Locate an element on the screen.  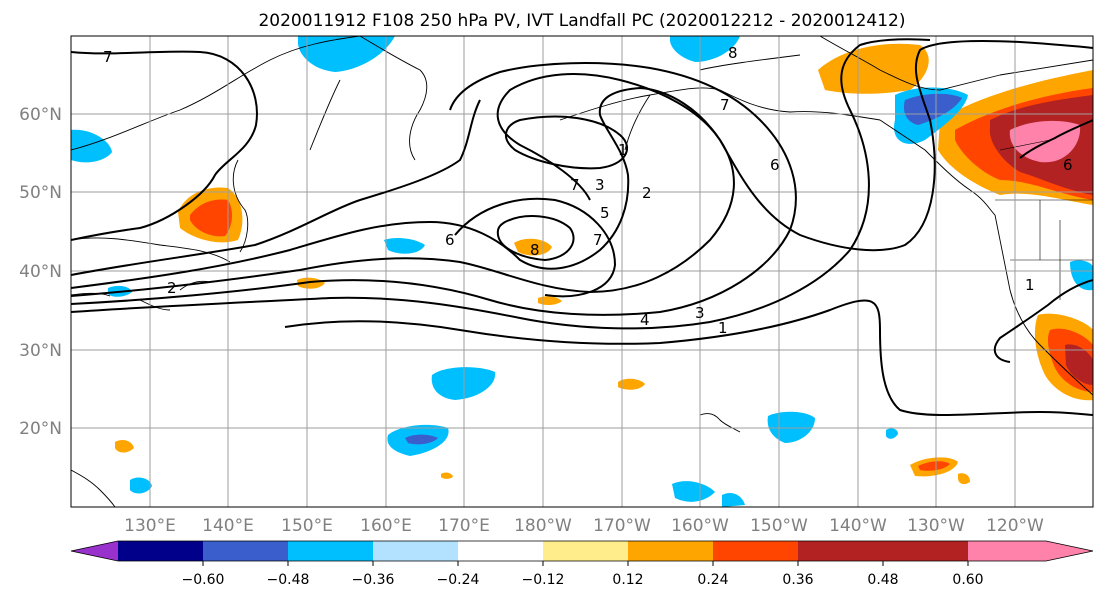
contour-label: 5 is located at coordinates (605, 213).